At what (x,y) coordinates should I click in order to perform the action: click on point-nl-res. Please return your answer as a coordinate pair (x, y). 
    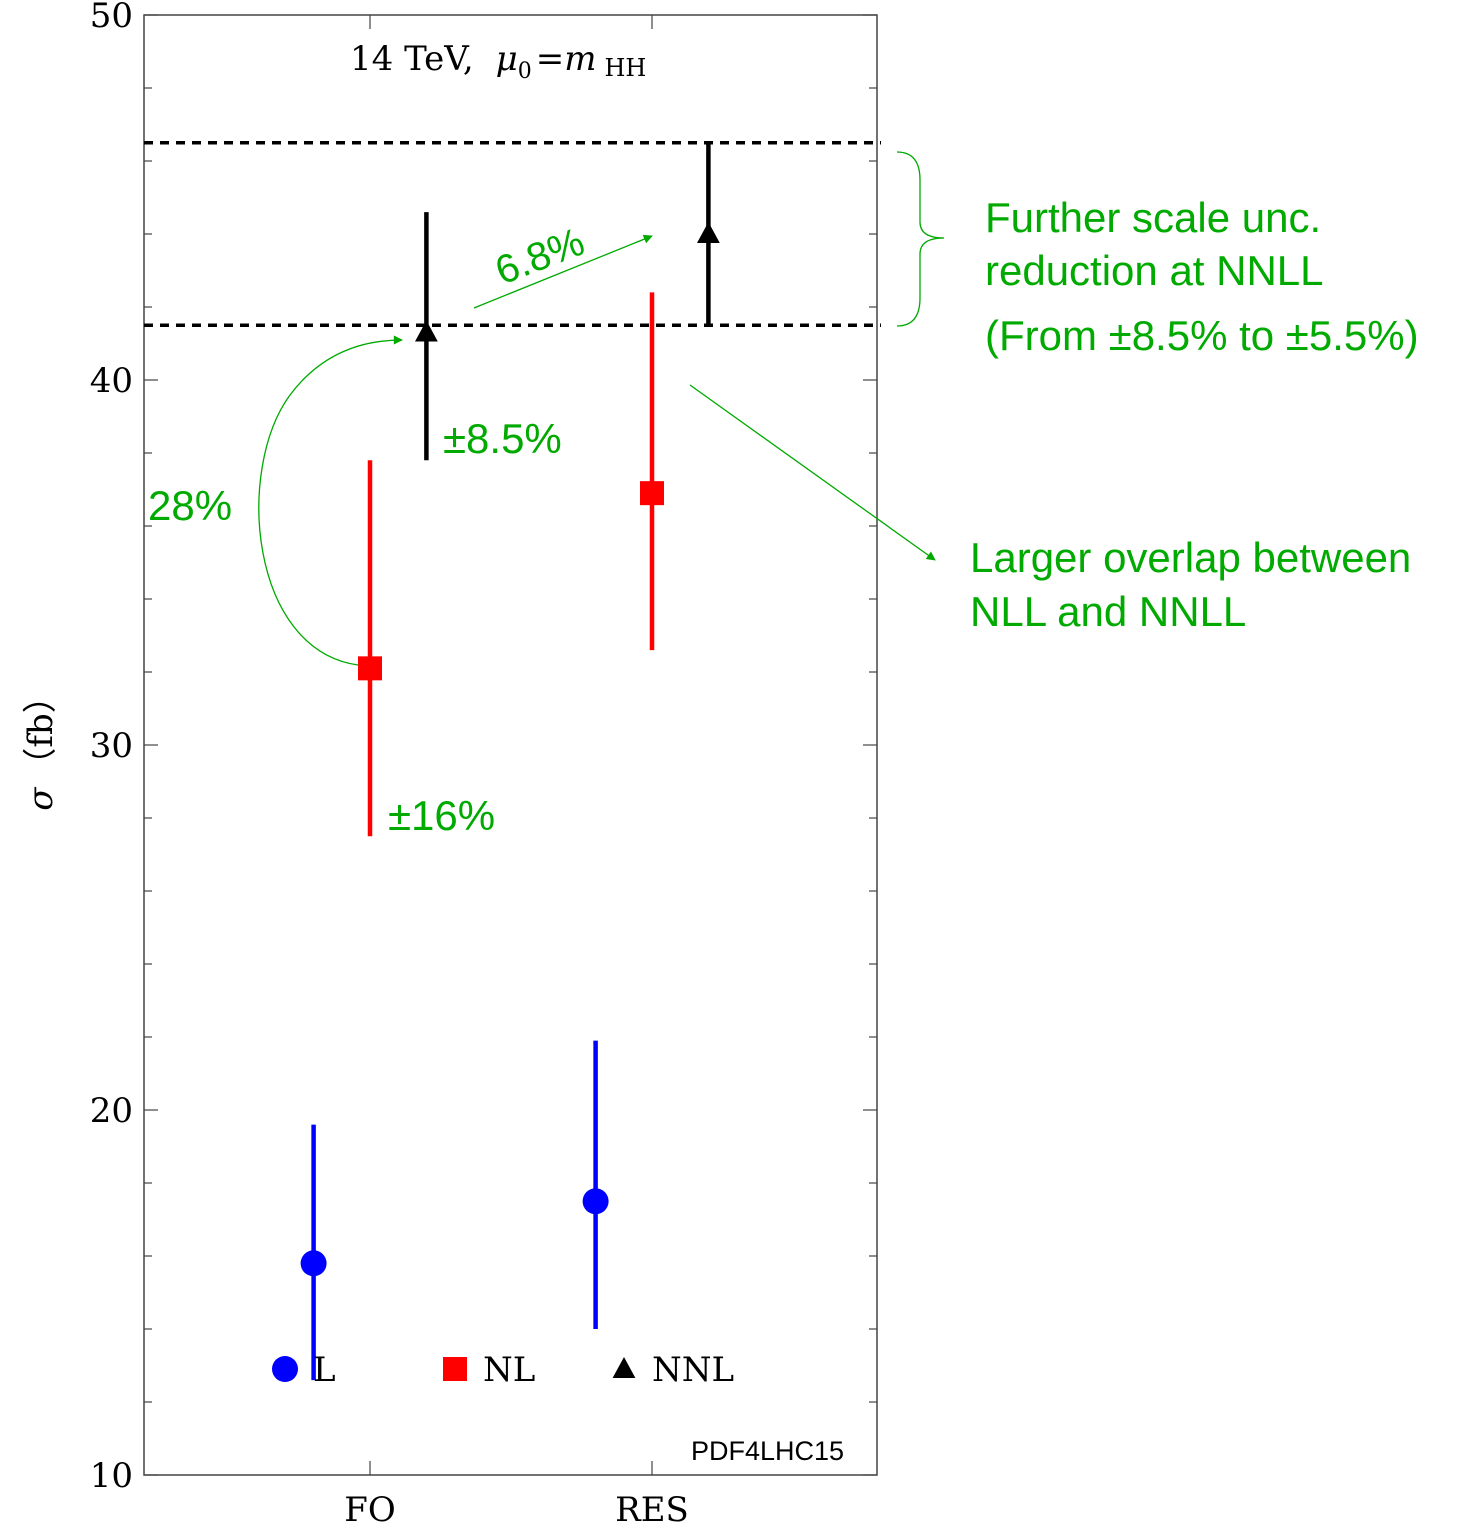
    Looking at the image, I should click on (652, 493).